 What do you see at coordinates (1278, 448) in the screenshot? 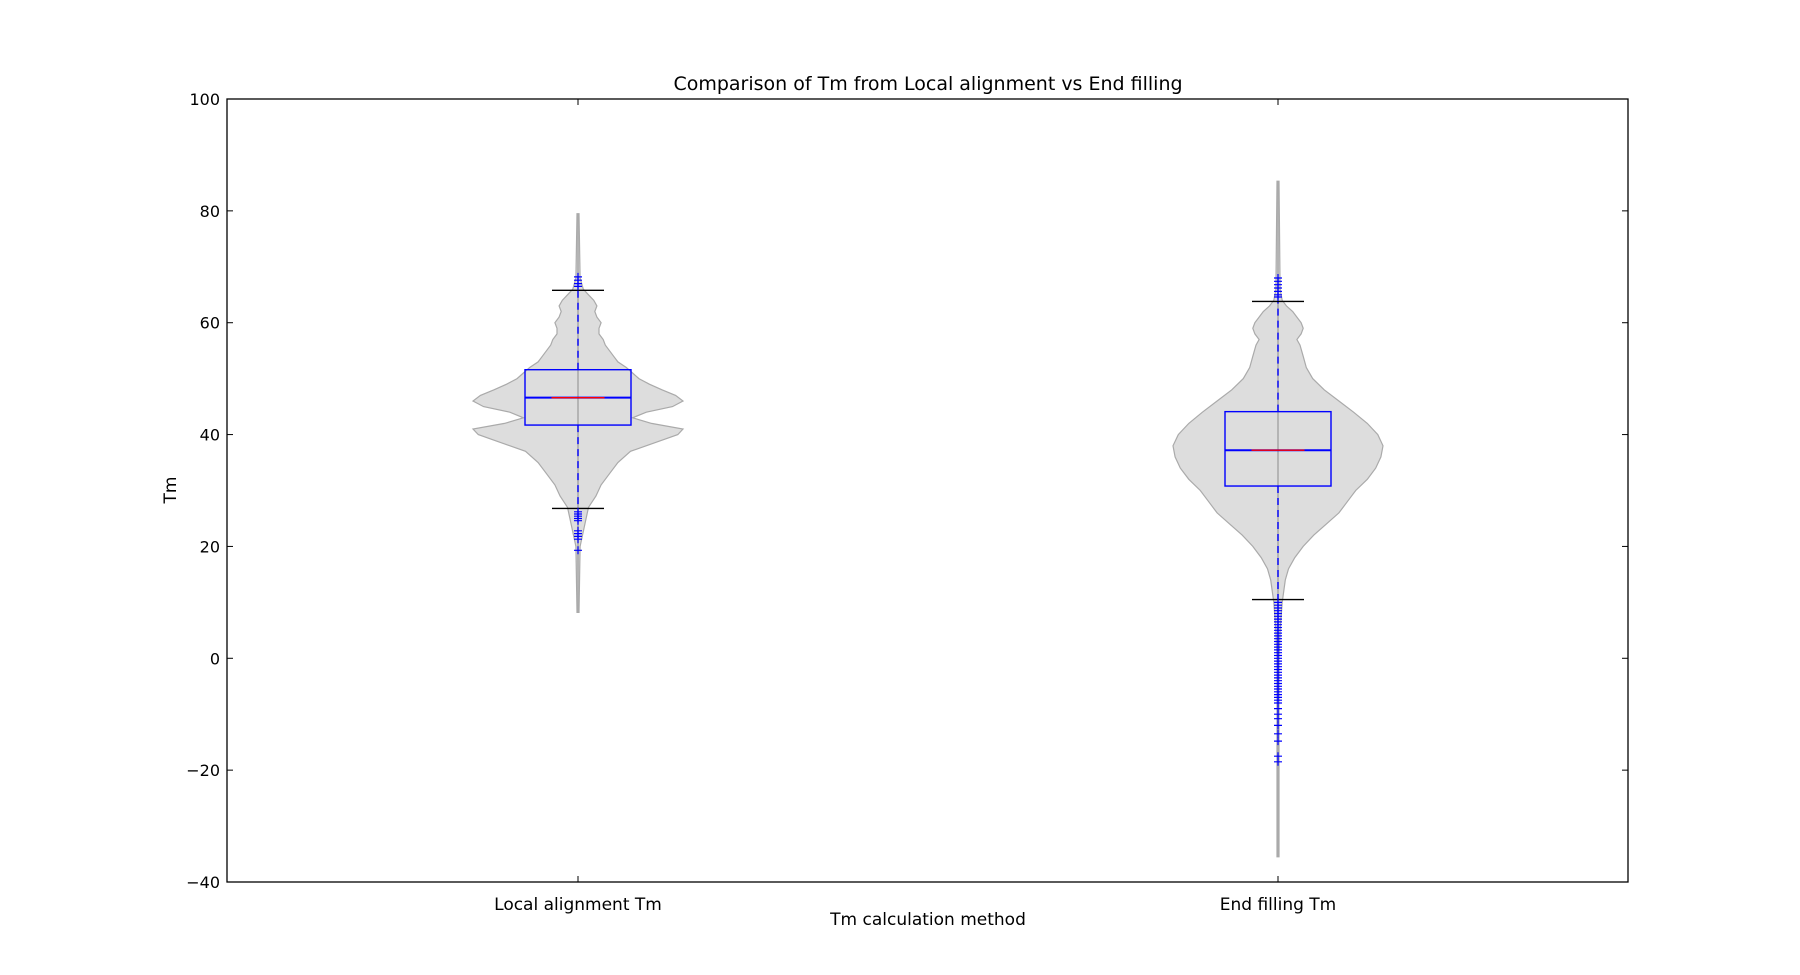
I see `iqr-box` at bounding box center [1278, 448].